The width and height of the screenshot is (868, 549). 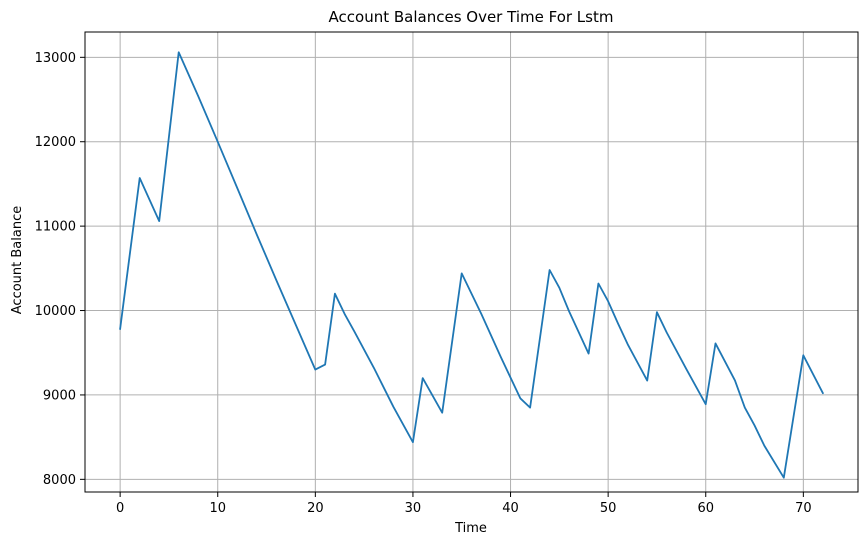 I want to click on y-axis: 8000 9000 10000 11000 12000 13000, so click(x=60, y=269).